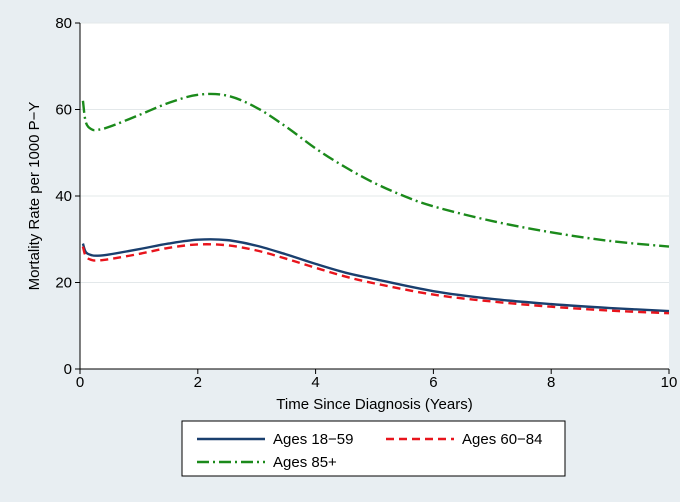  I want to click on y-axis-title: Mortality Rate per 1000 P−Y, so click(34, 196).